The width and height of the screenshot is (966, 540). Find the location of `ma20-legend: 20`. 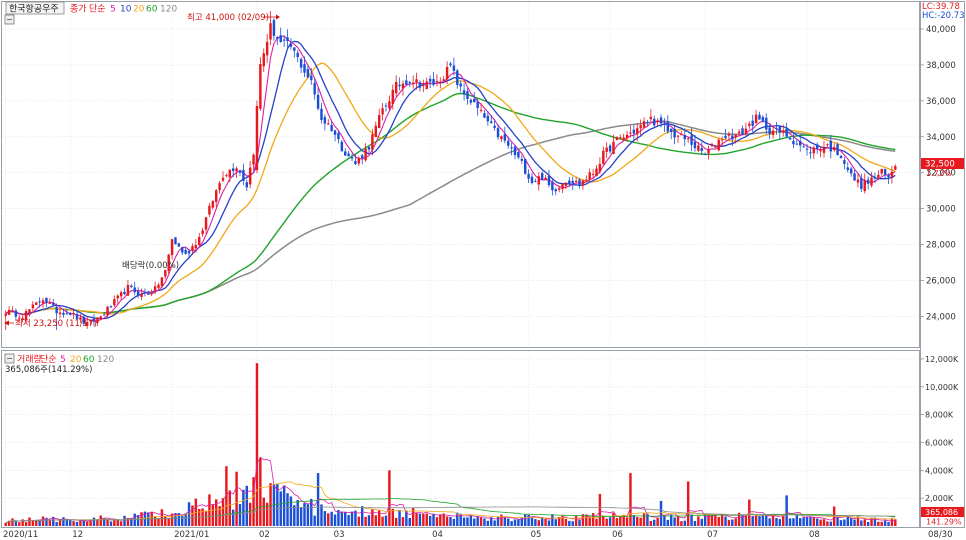

ma20-legend: 20 is located at coordinates (139, 10).